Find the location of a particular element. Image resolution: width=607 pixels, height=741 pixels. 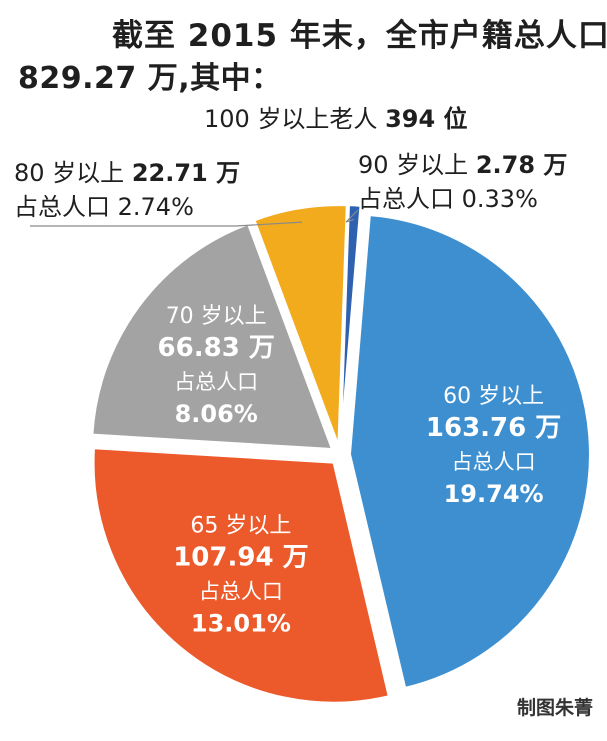

slice-value-65-plus: 107.94 万 is located at coordinates (240, 557).